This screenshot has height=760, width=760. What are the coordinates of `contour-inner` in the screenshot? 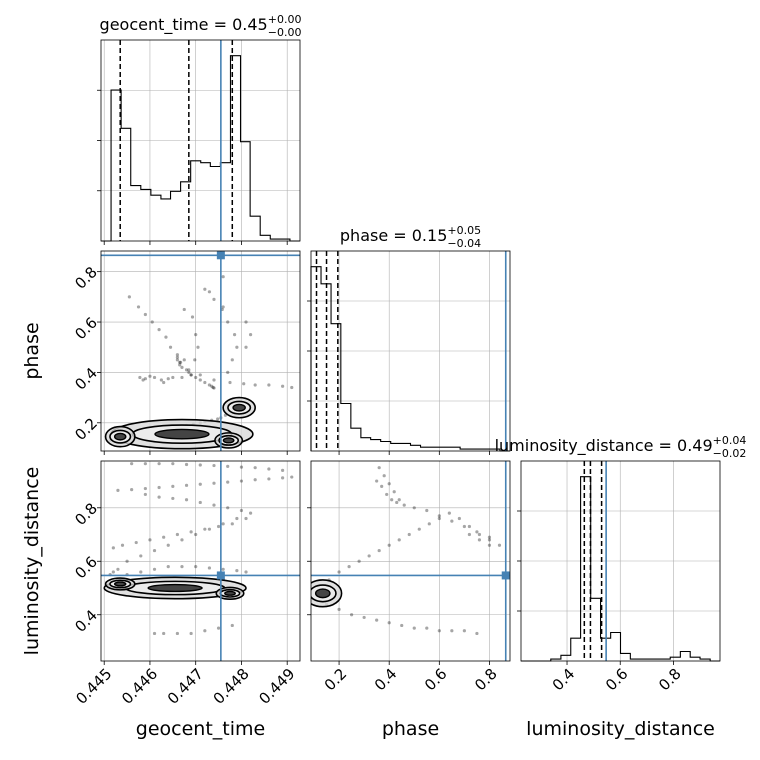 It's located at (175, 588).